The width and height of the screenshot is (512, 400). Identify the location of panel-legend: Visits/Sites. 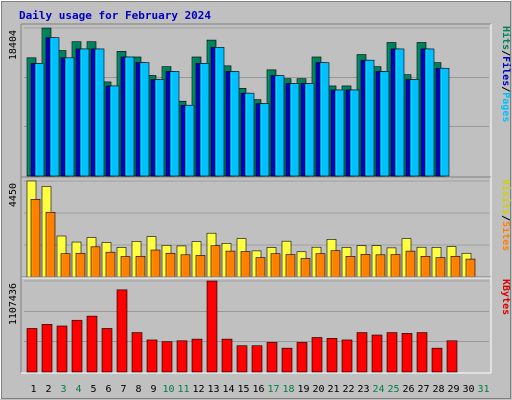
(506, 215).